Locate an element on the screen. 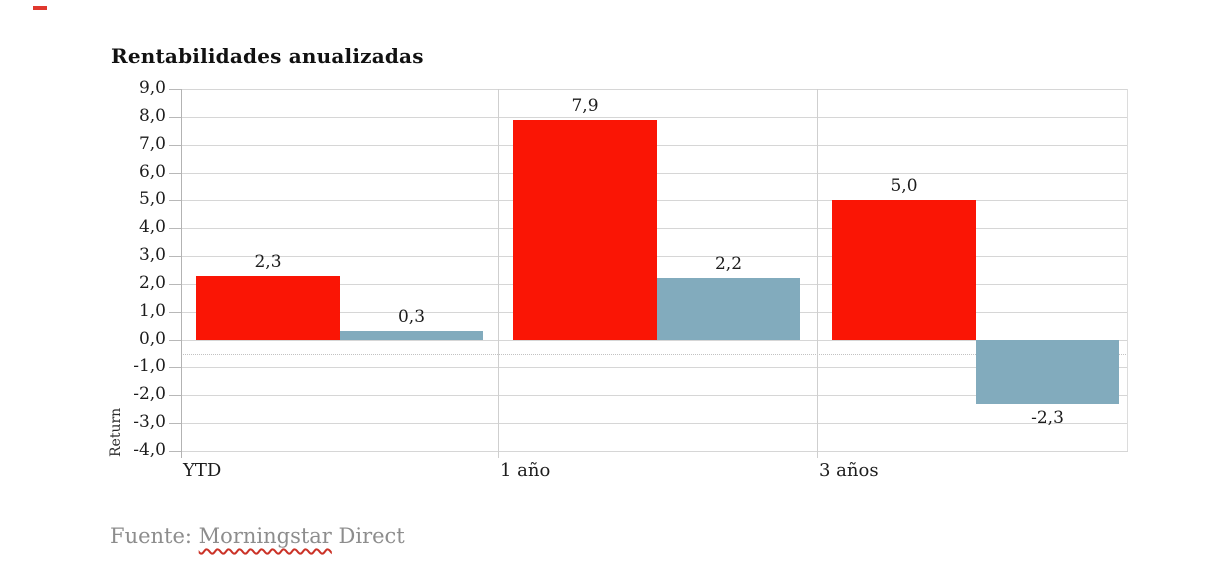  bar-value-label: 7,9 is located at coordinates (585, 105).